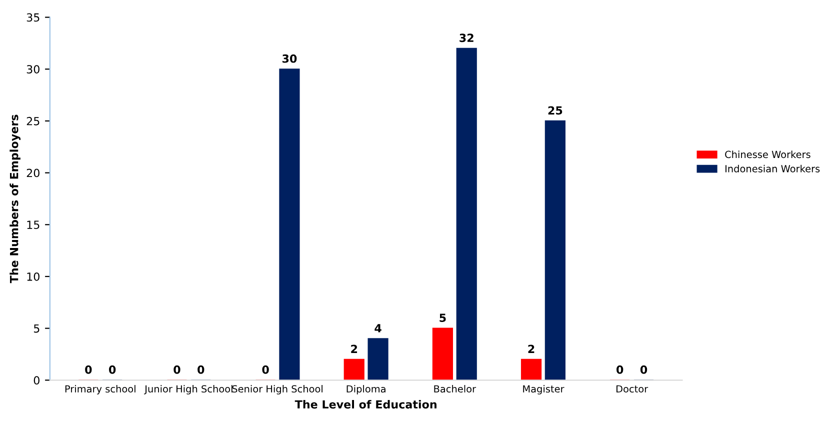 This screenshot has width=832, height=432. Describe the element at coordinates (277, 389) in the screenshot. I see `x-tick-label: Senior High School` at that location.